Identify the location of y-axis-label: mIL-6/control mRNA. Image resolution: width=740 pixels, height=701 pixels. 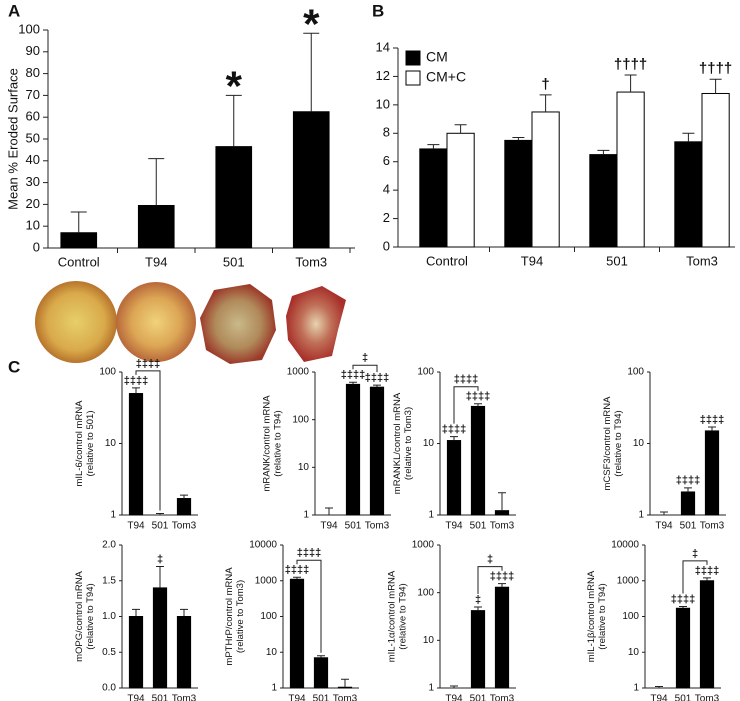
(79, 443).